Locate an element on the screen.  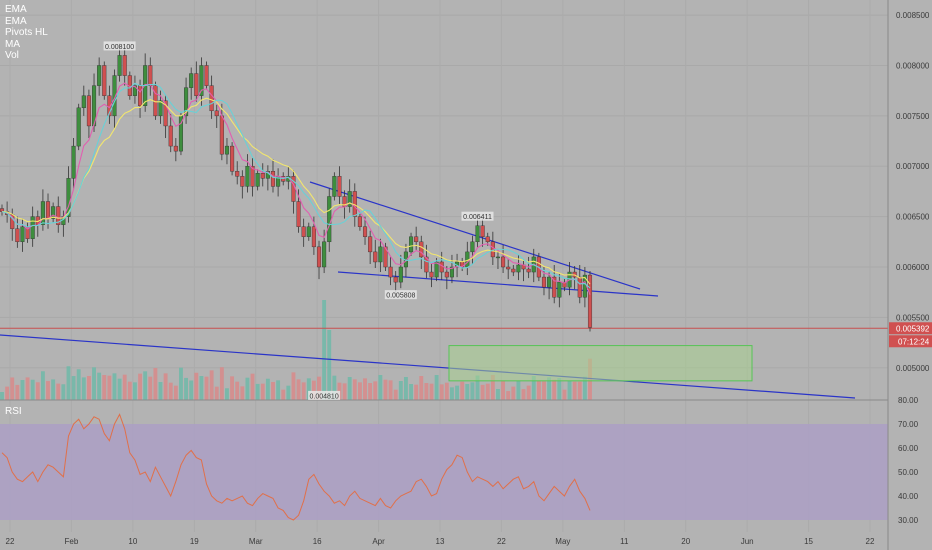
pivot-label: 0.004810 is located at coordinates (324, 396).